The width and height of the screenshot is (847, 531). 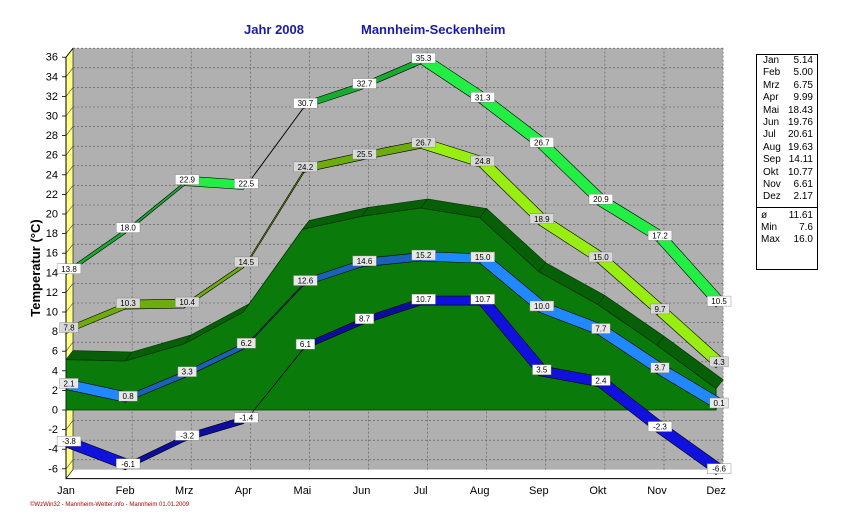 What do you see at coordinates (55, 411) in the screenshot?
I see `y-tick-label: 0` at bounding box center [55, 411].